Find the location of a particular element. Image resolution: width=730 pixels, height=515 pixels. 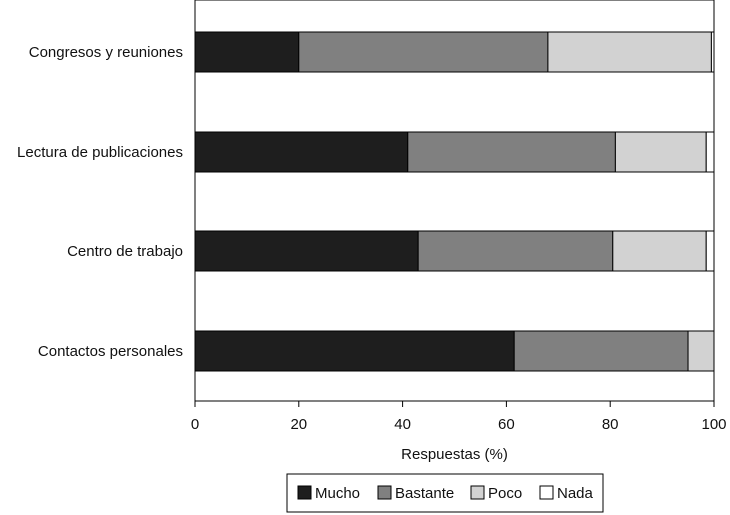

category-label: Contactos personales is located at coordinates (110, 351).